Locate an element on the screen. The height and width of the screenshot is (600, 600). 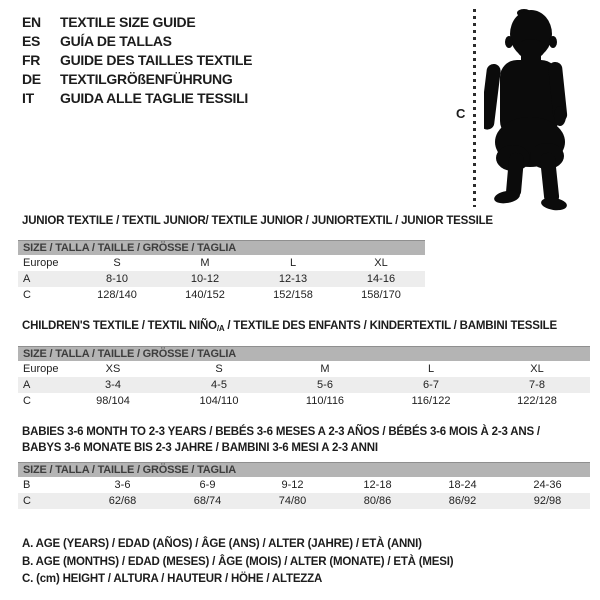
table-row: C 62/68 68/74 74/80 80/86 86/92 92/98 is located at coordinates (304, 501).